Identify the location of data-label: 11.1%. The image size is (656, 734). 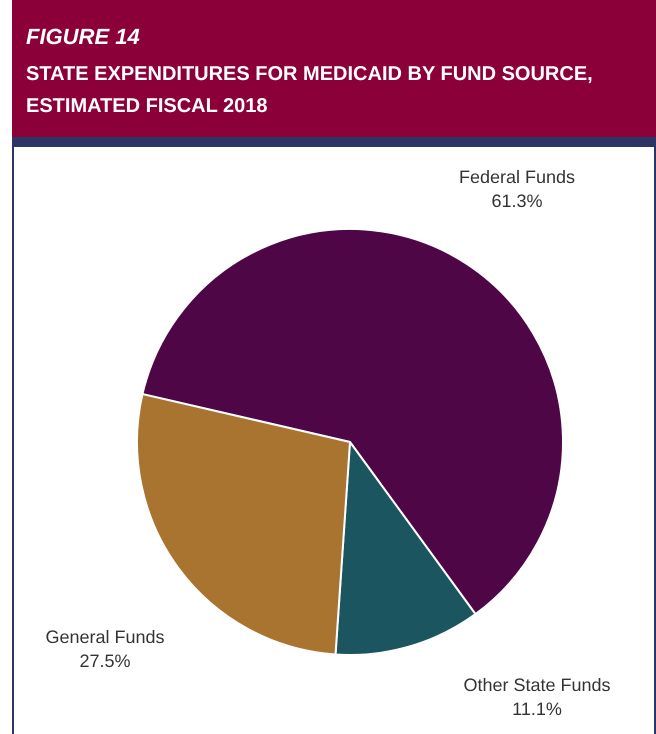
(537, 708).